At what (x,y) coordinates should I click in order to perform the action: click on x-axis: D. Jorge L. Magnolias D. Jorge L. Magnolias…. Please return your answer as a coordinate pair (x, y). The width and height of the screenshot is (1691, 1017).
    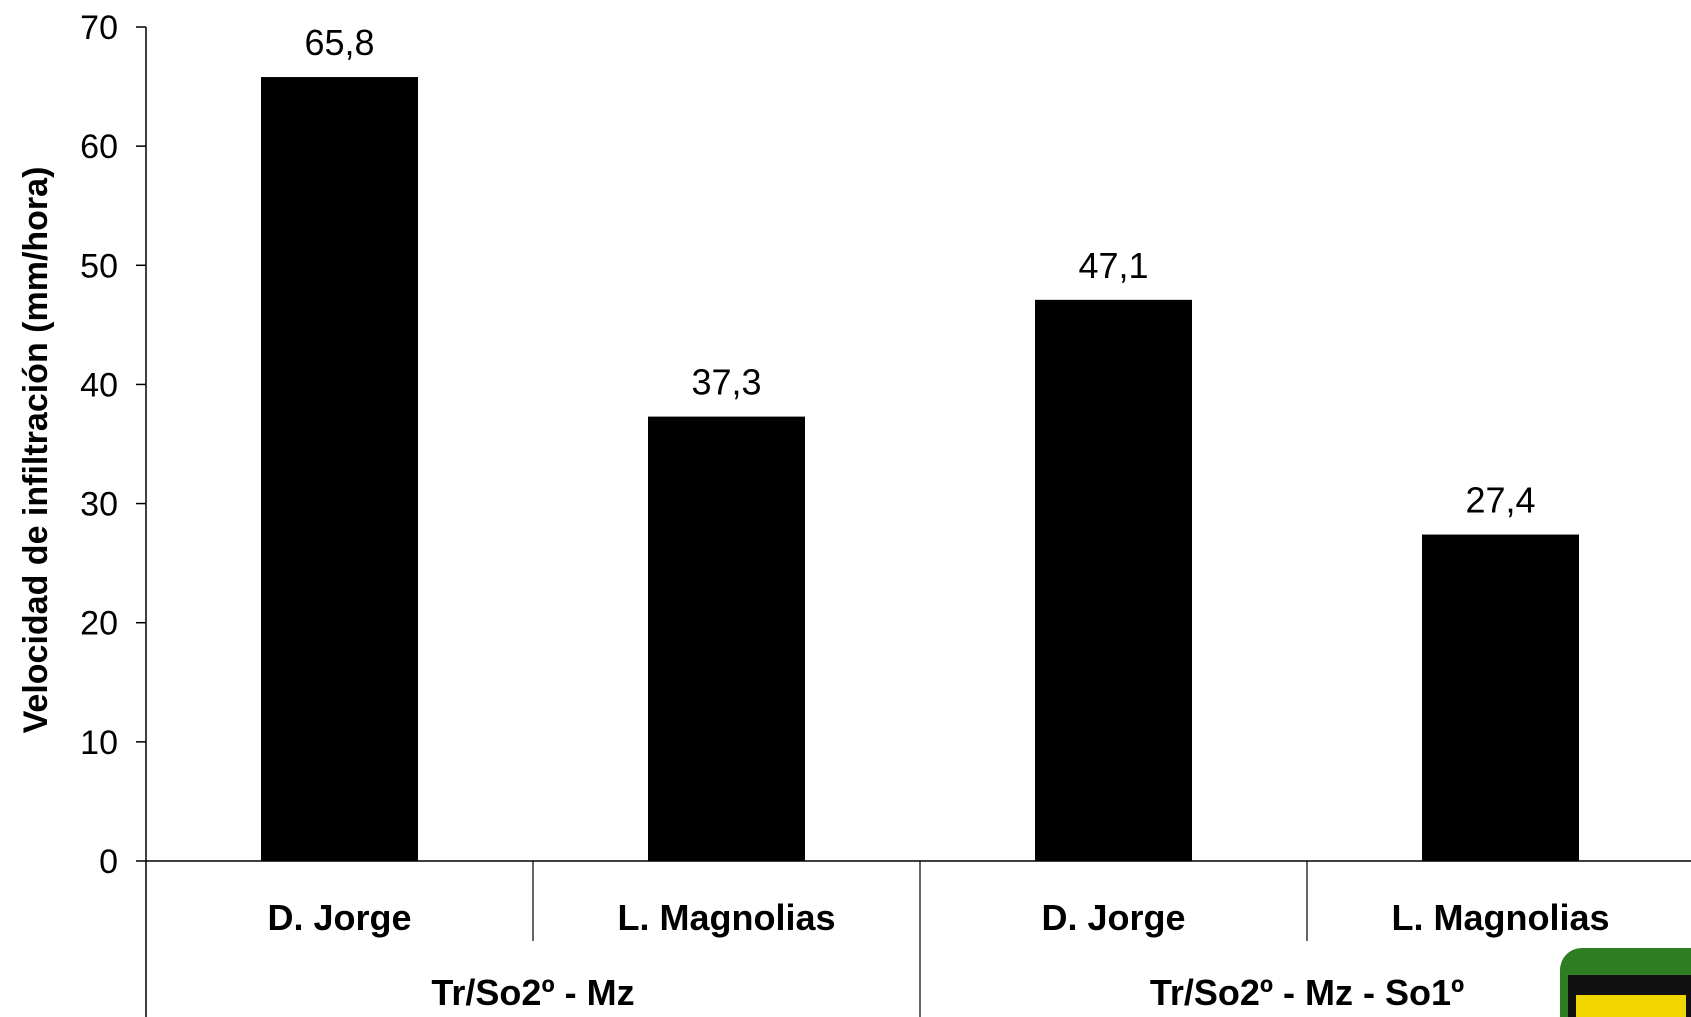
    Looking at the image, I should click on (918, 938).